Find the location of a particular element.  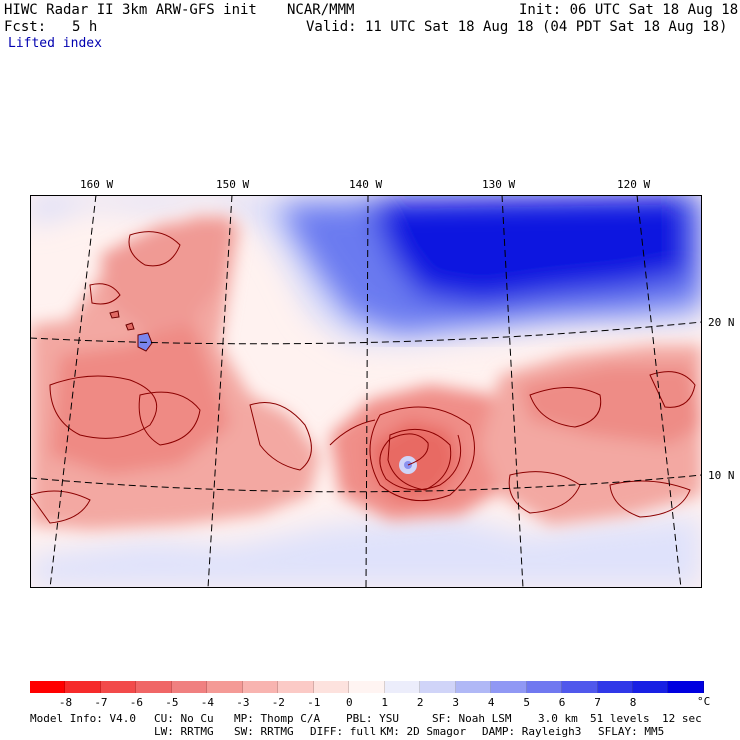

colorbar-tick-label: -4 is located at coordinates (207, 702).